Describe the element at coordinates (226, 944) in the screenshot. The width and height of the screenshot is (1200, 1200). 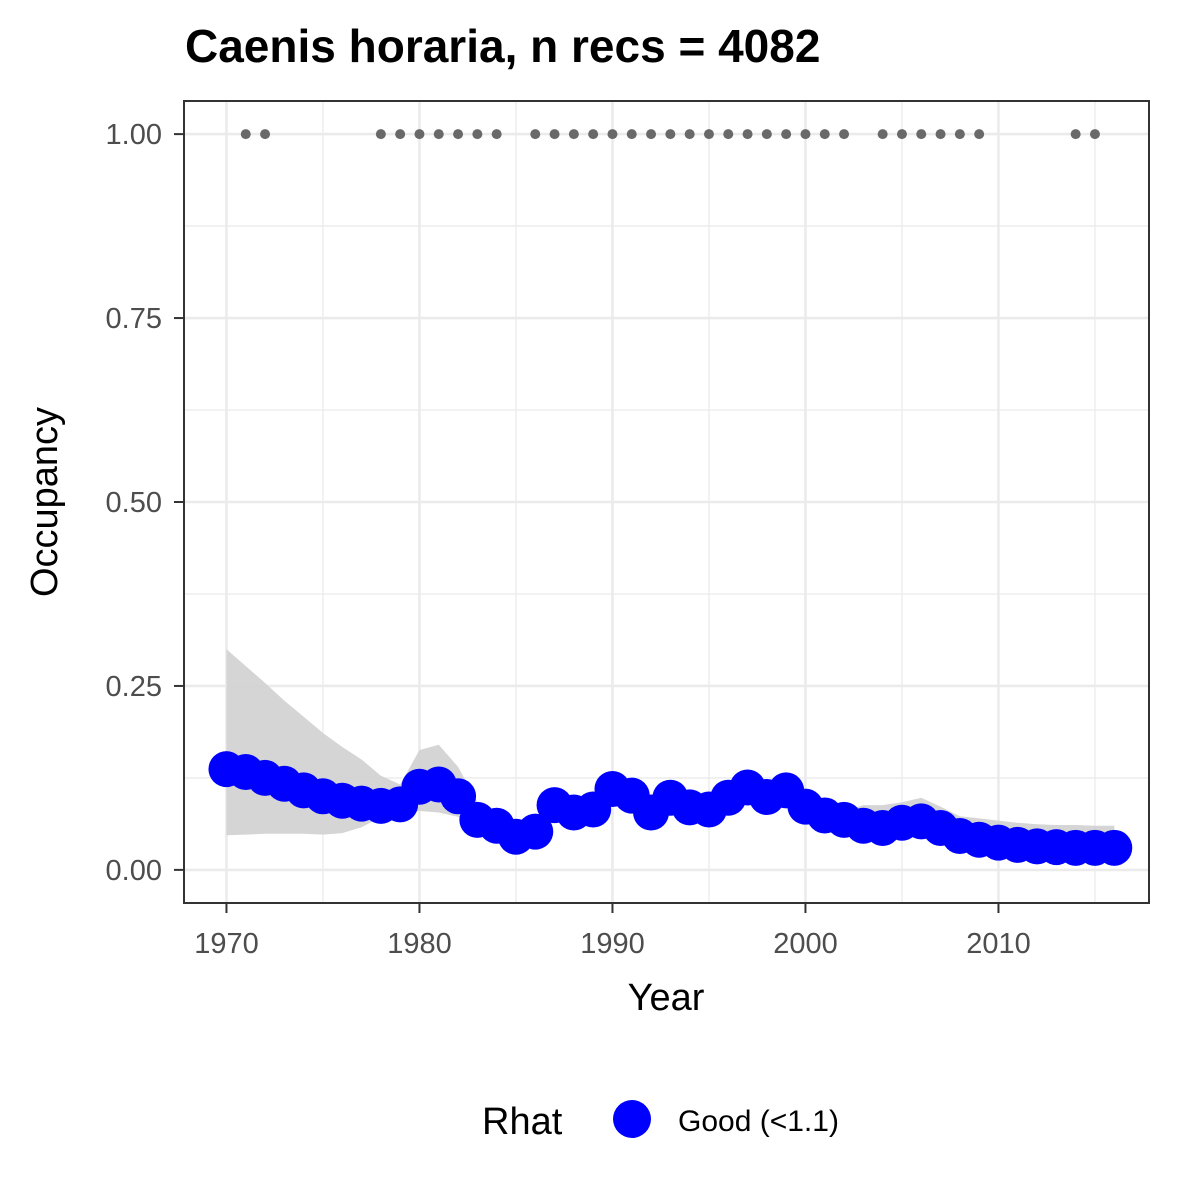
I see `x-tick-label: 1970` at that location.